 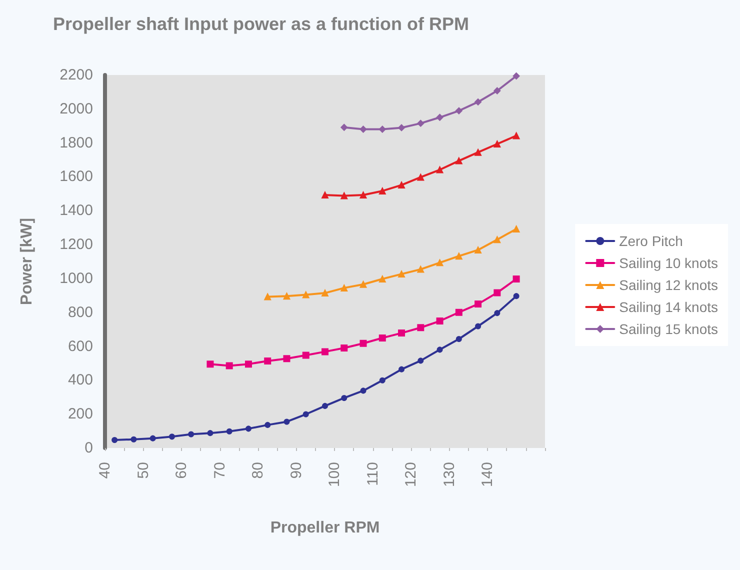 What do you see at coordinates (105, 470) in the screenshot?
I see `x-tick-label: 40` at bounding box center [105, 470].